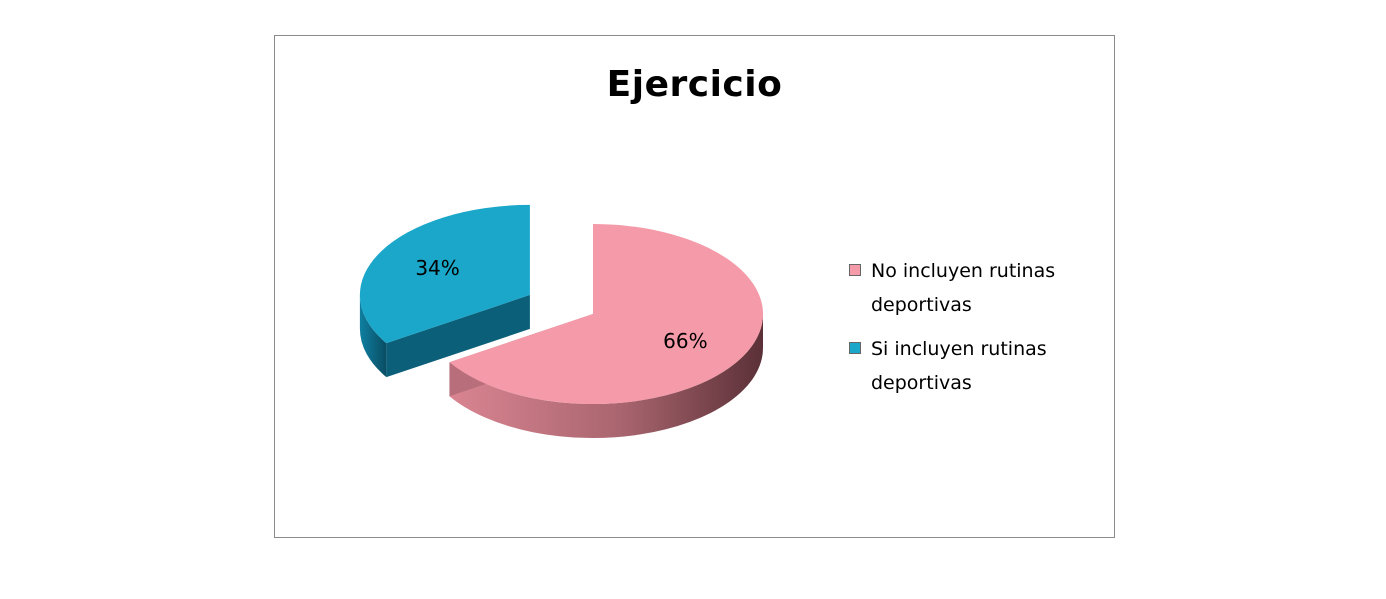 Image resolution: width=1386 pixels, height=599 pixels. I want to click on legend-item: No incluyen rutinas deportivas, so click(979, 288).